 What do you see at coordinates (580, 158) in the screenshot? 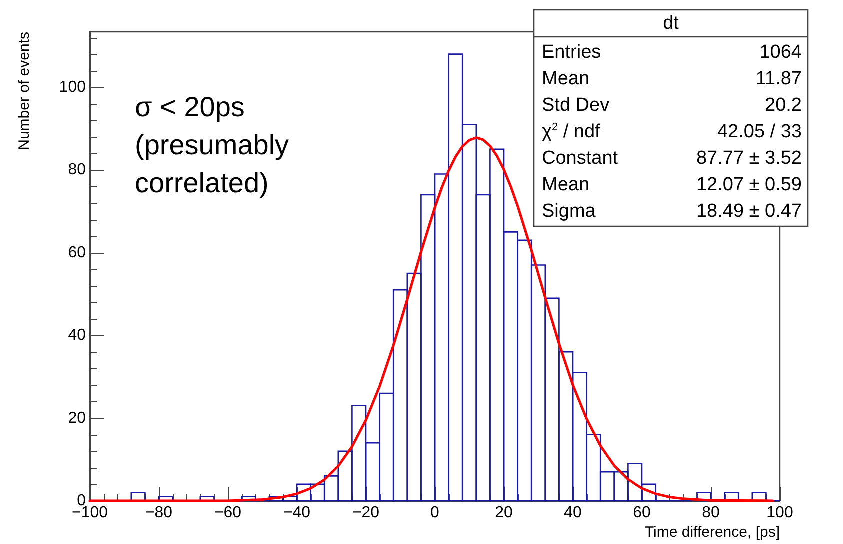
I see `annotation: Constant` at bounding box center [580, 158].